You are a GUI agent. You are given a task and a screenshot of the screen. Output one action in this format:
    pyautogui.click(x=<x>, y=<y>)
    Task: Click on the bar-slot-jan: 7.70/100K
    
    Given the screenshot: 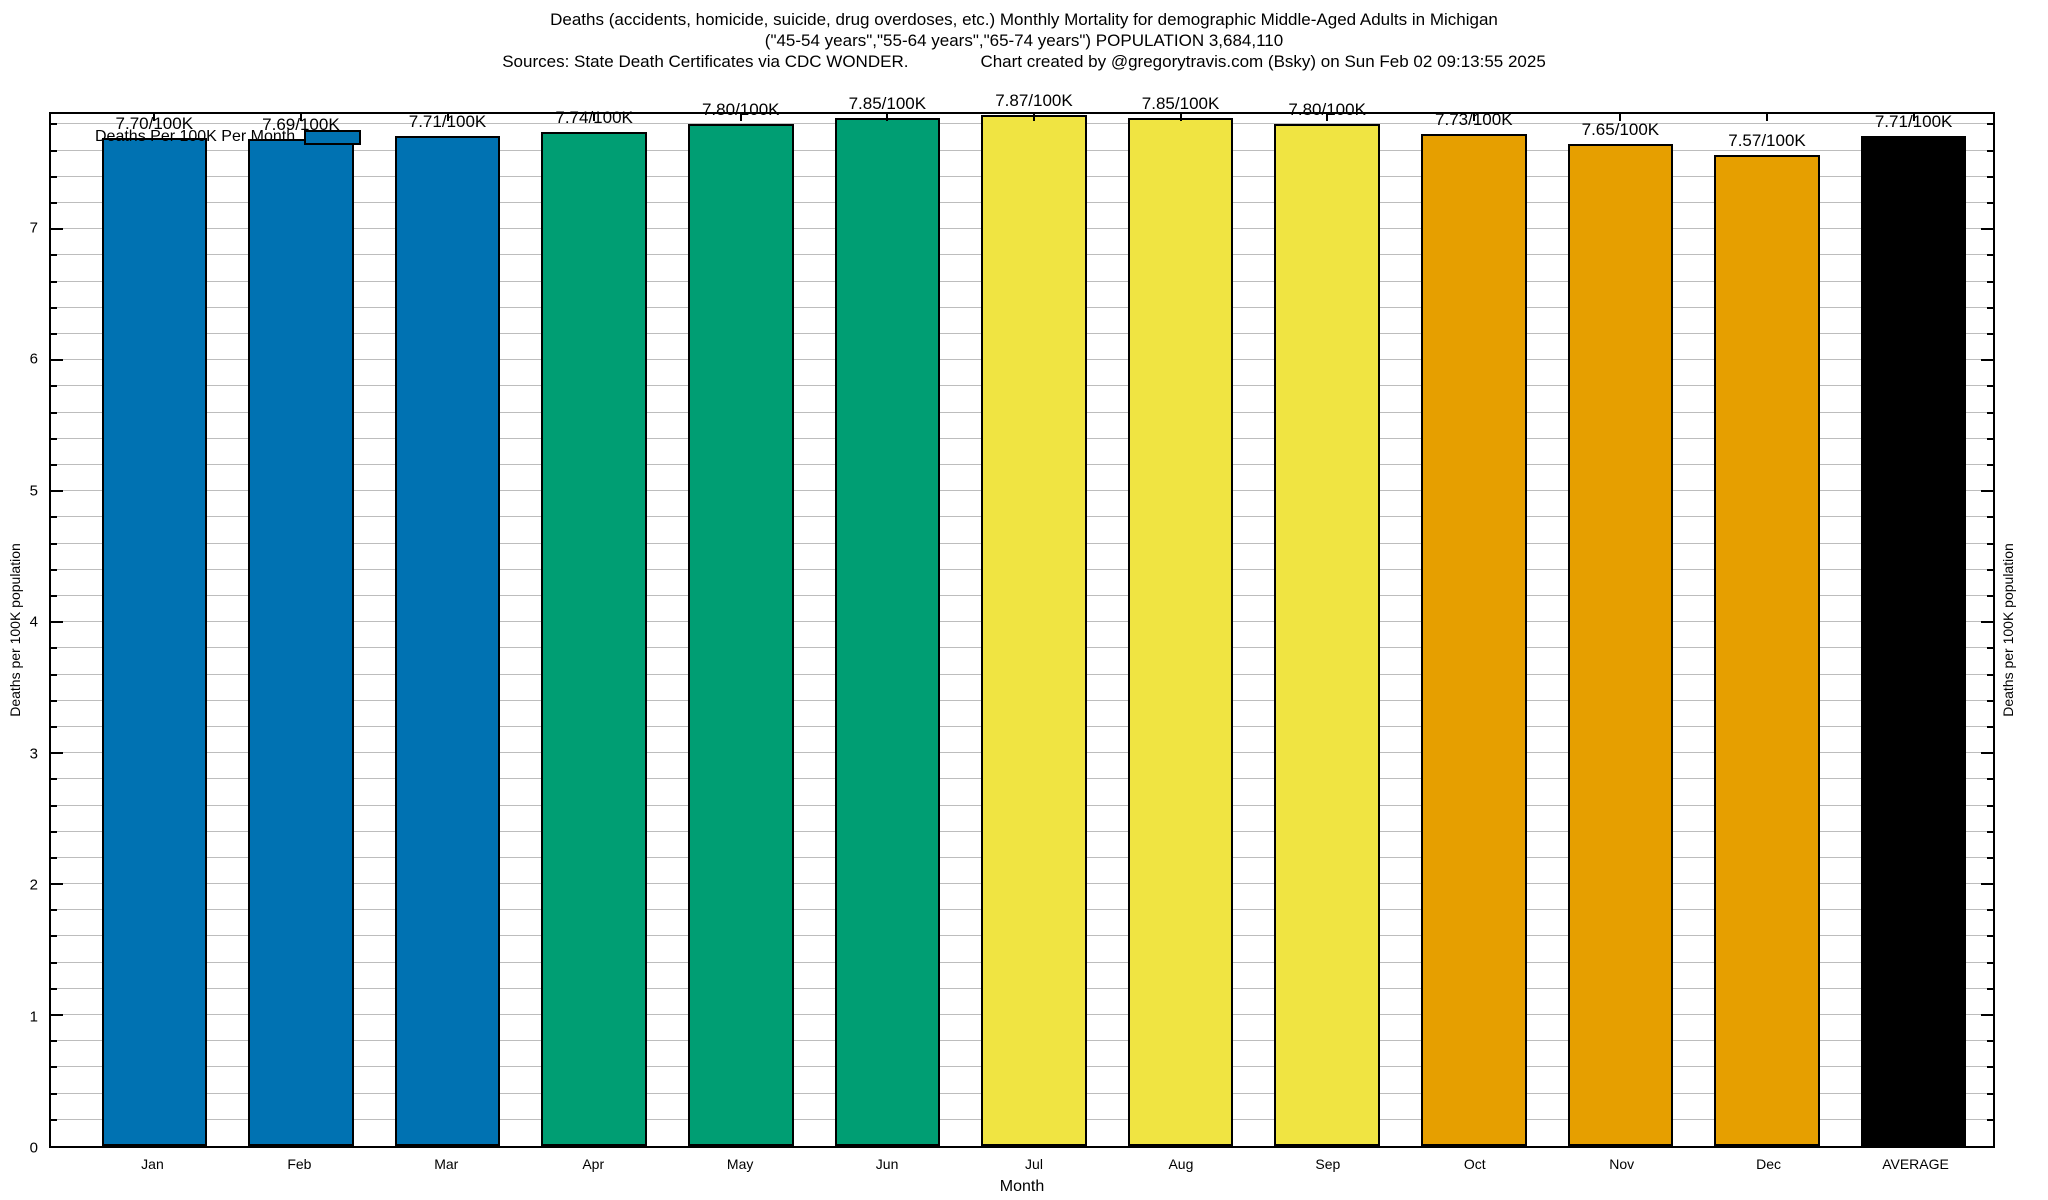 What is the action you would take?
    pyautogui.click(x=154, y=630)
    